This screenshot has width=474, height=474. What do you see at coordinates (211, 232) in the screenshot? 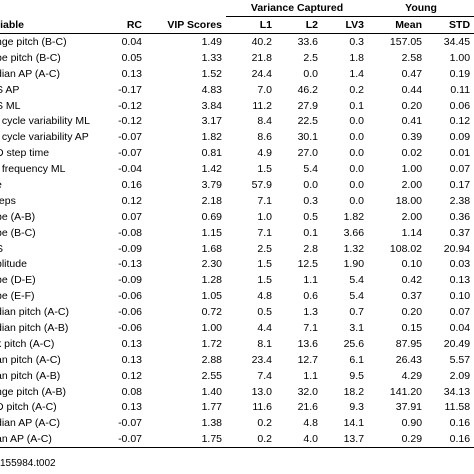
I see `table-cell: 1.15` at bounding box center [211, 232].